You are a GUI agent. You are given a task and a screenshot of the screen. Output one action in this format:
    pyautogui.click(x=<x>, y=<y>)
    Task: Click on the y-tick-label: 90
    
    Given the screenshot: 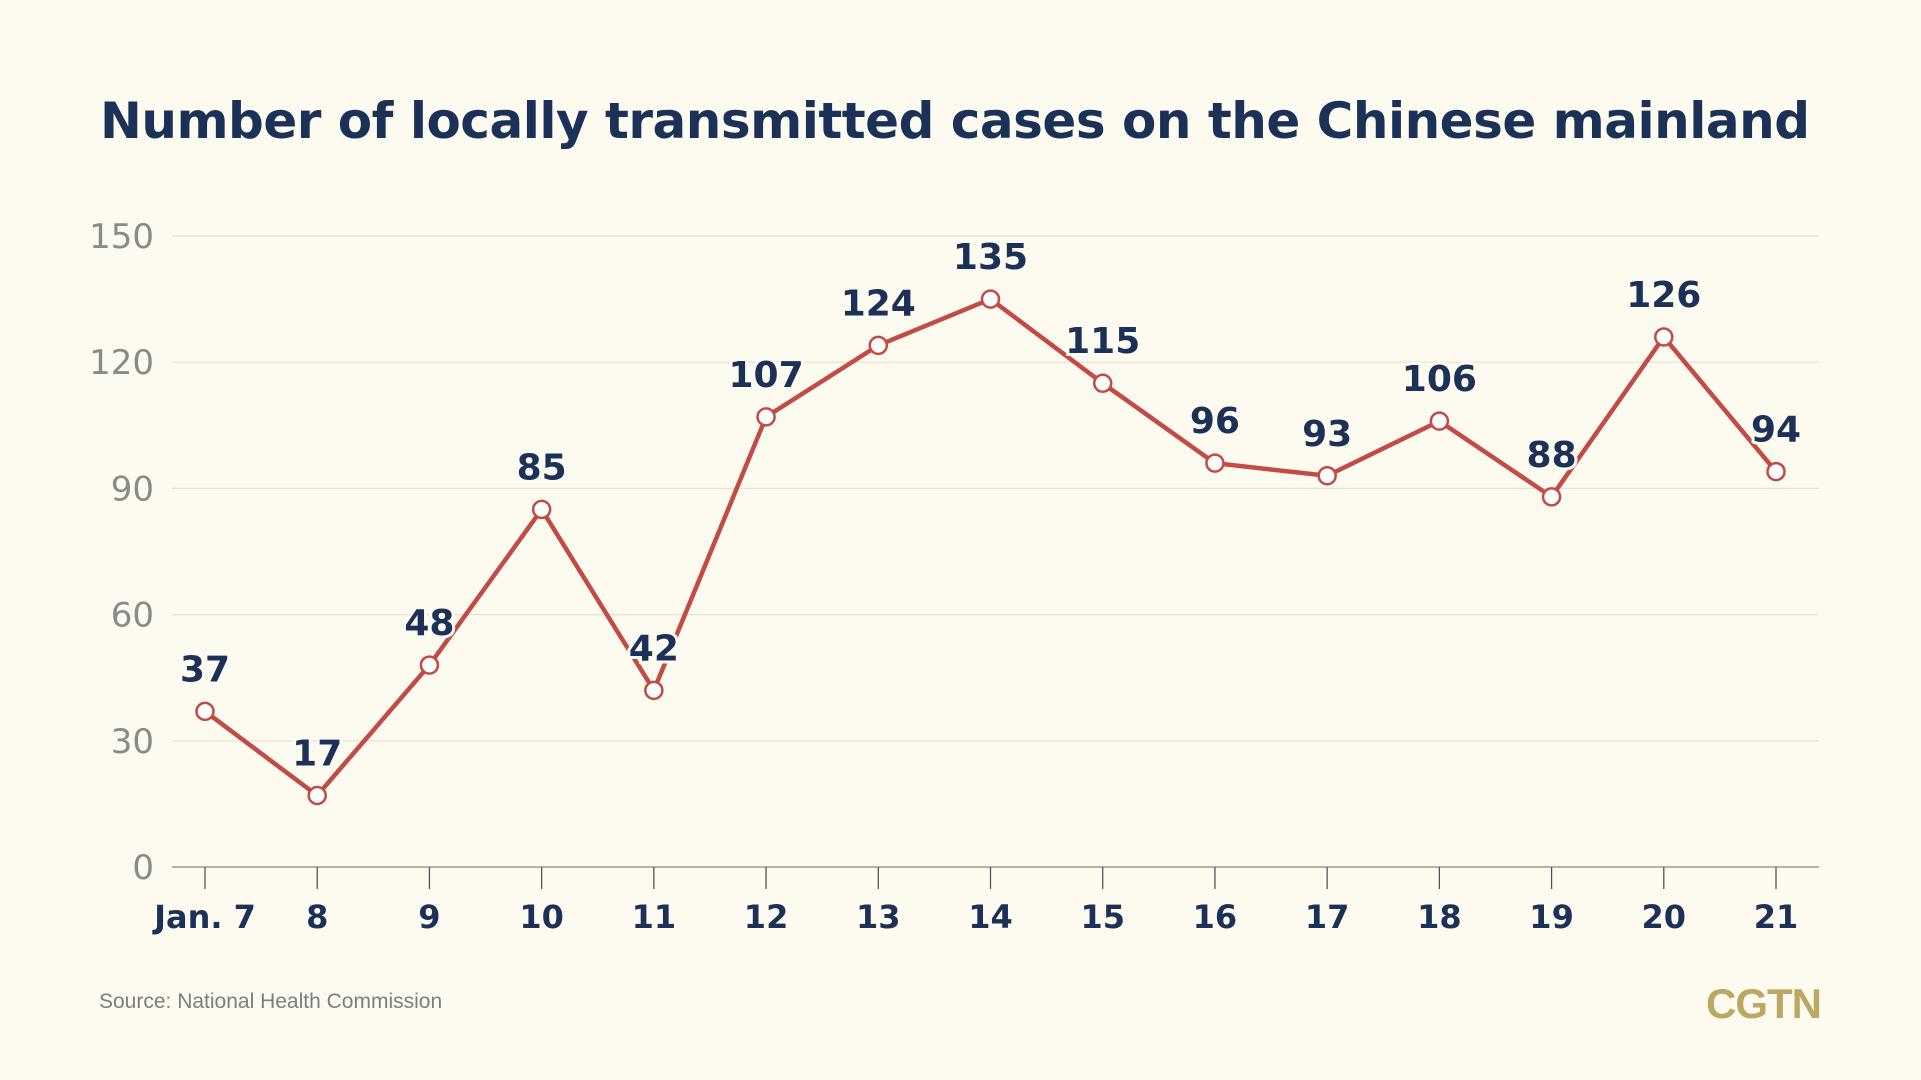 What is the action you would take?
    pyautogui.click(x=132, y=489)
    